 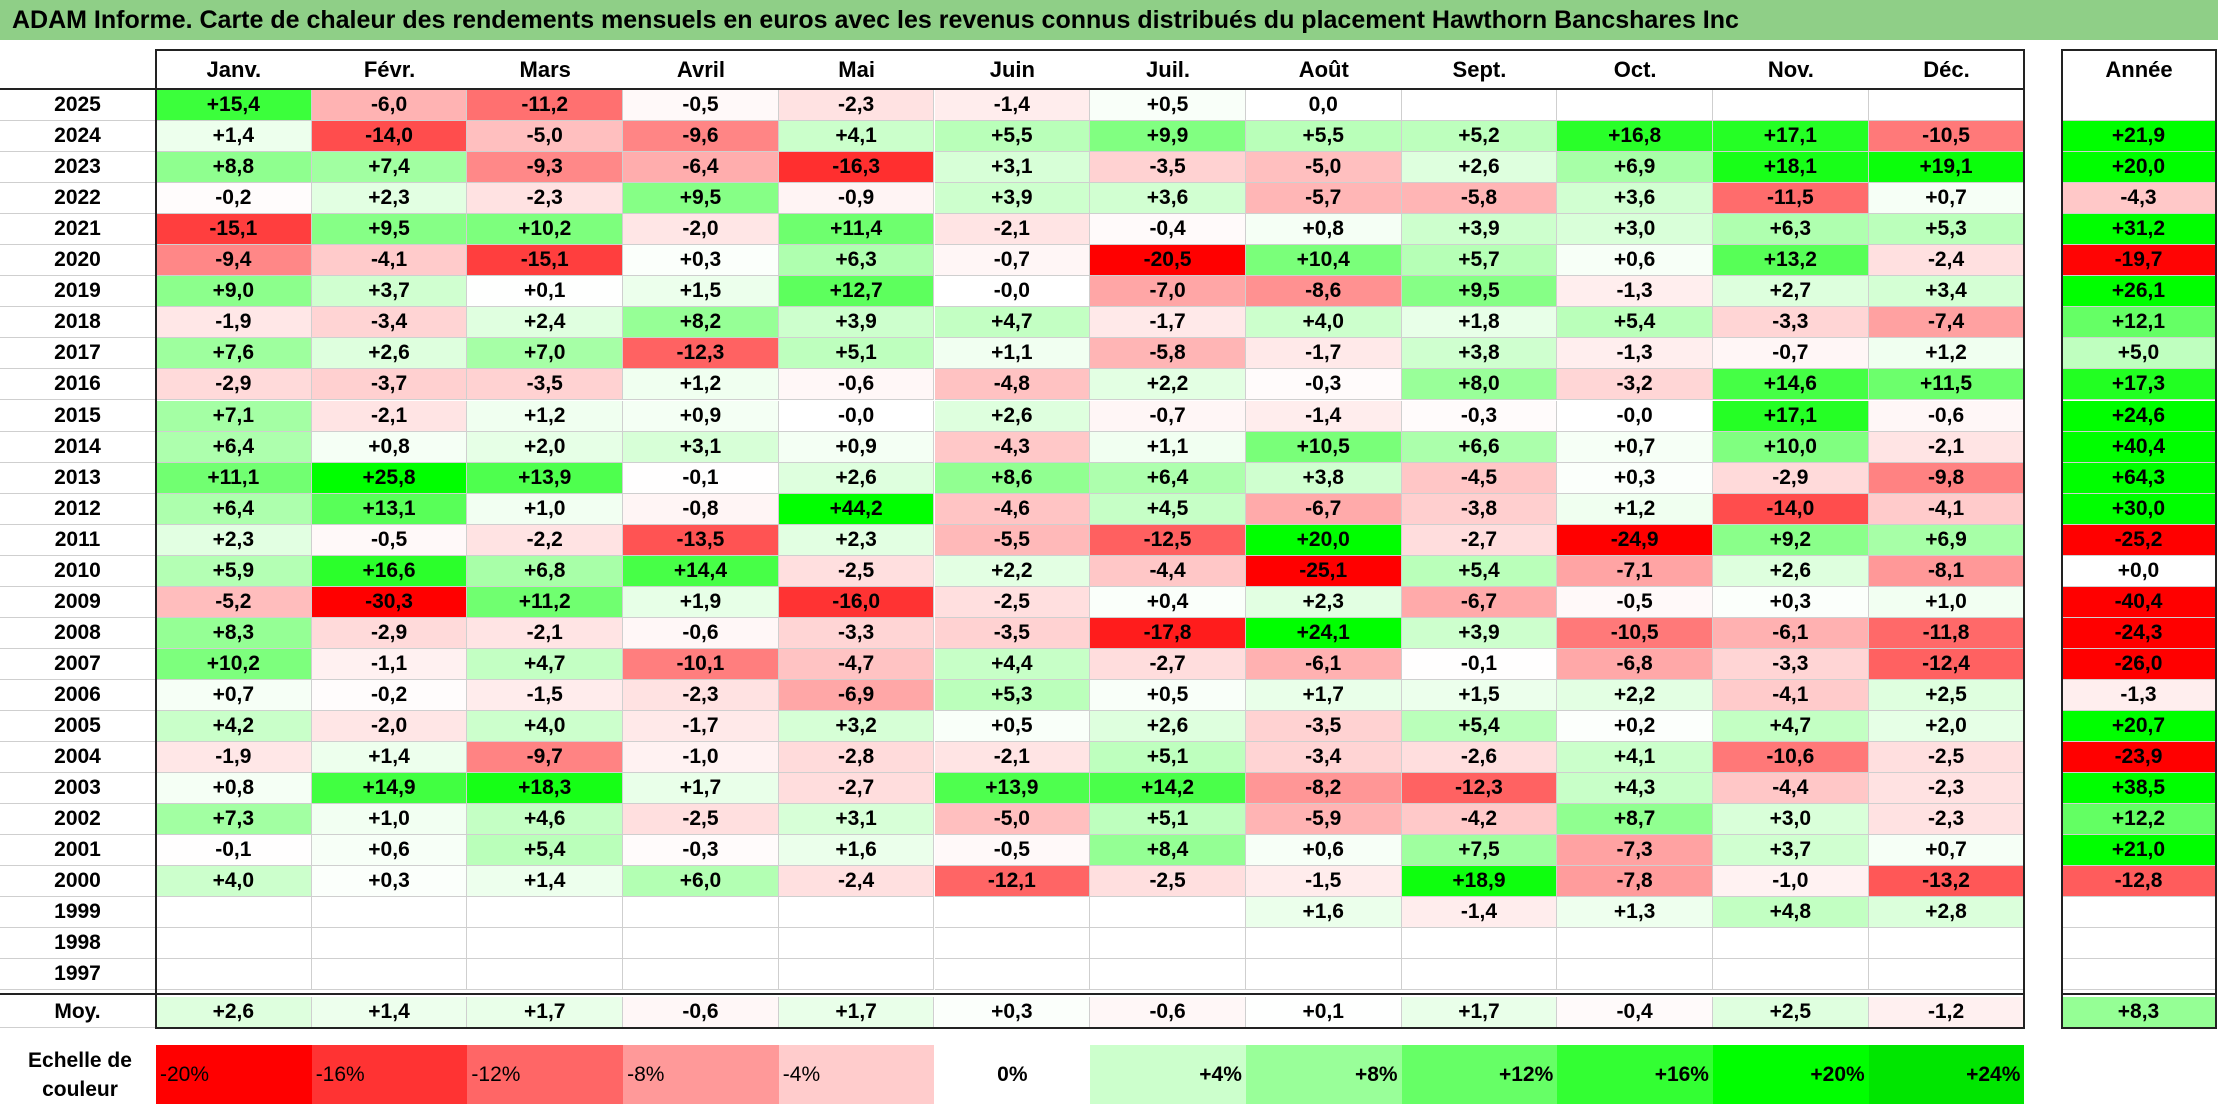 I want to click on heatmap-cell: -3,8, so click(x=1479, y=509).